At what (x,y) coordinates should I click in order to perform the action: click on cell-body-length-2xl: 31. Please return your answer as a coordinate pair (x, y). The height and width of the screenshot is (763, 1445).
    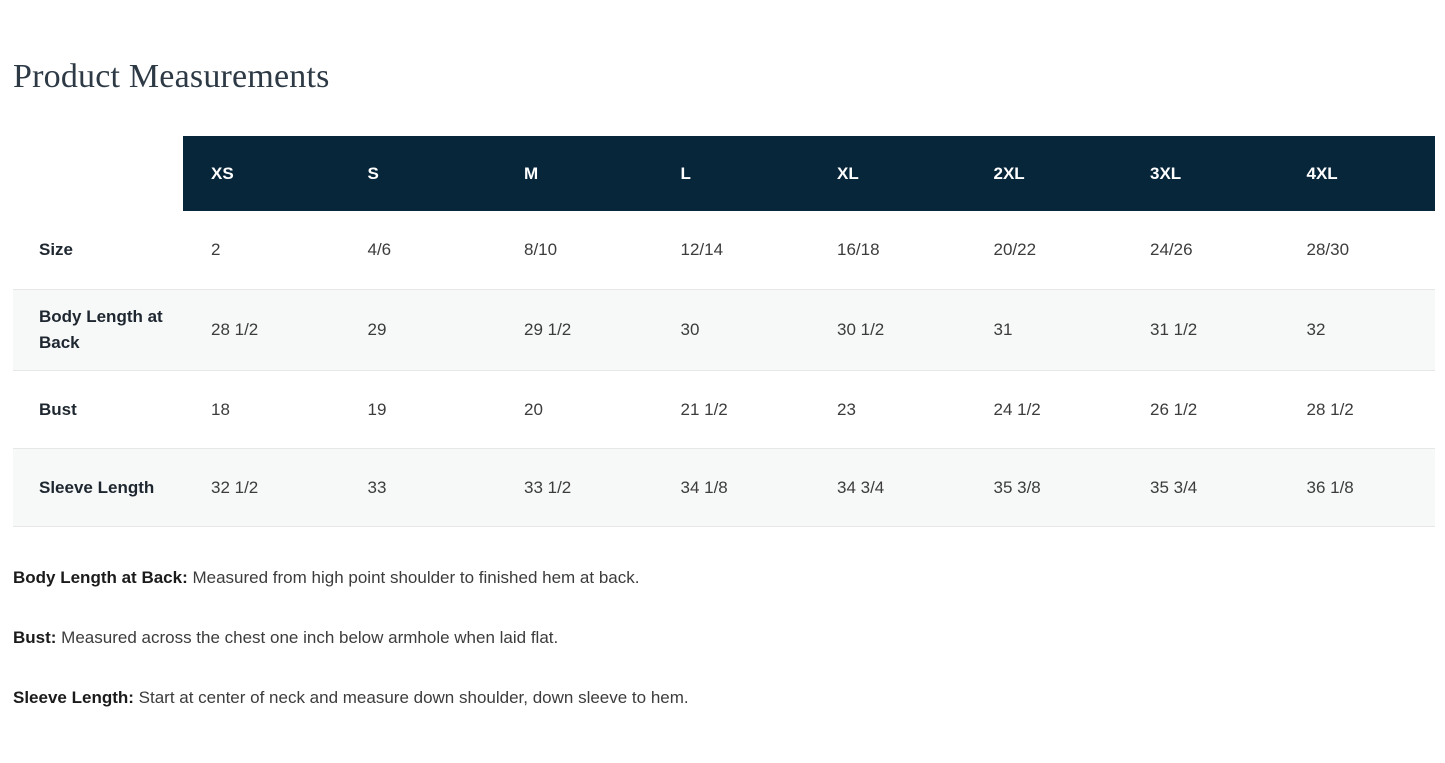
    Looking at the image, I should click on (1003, 329).